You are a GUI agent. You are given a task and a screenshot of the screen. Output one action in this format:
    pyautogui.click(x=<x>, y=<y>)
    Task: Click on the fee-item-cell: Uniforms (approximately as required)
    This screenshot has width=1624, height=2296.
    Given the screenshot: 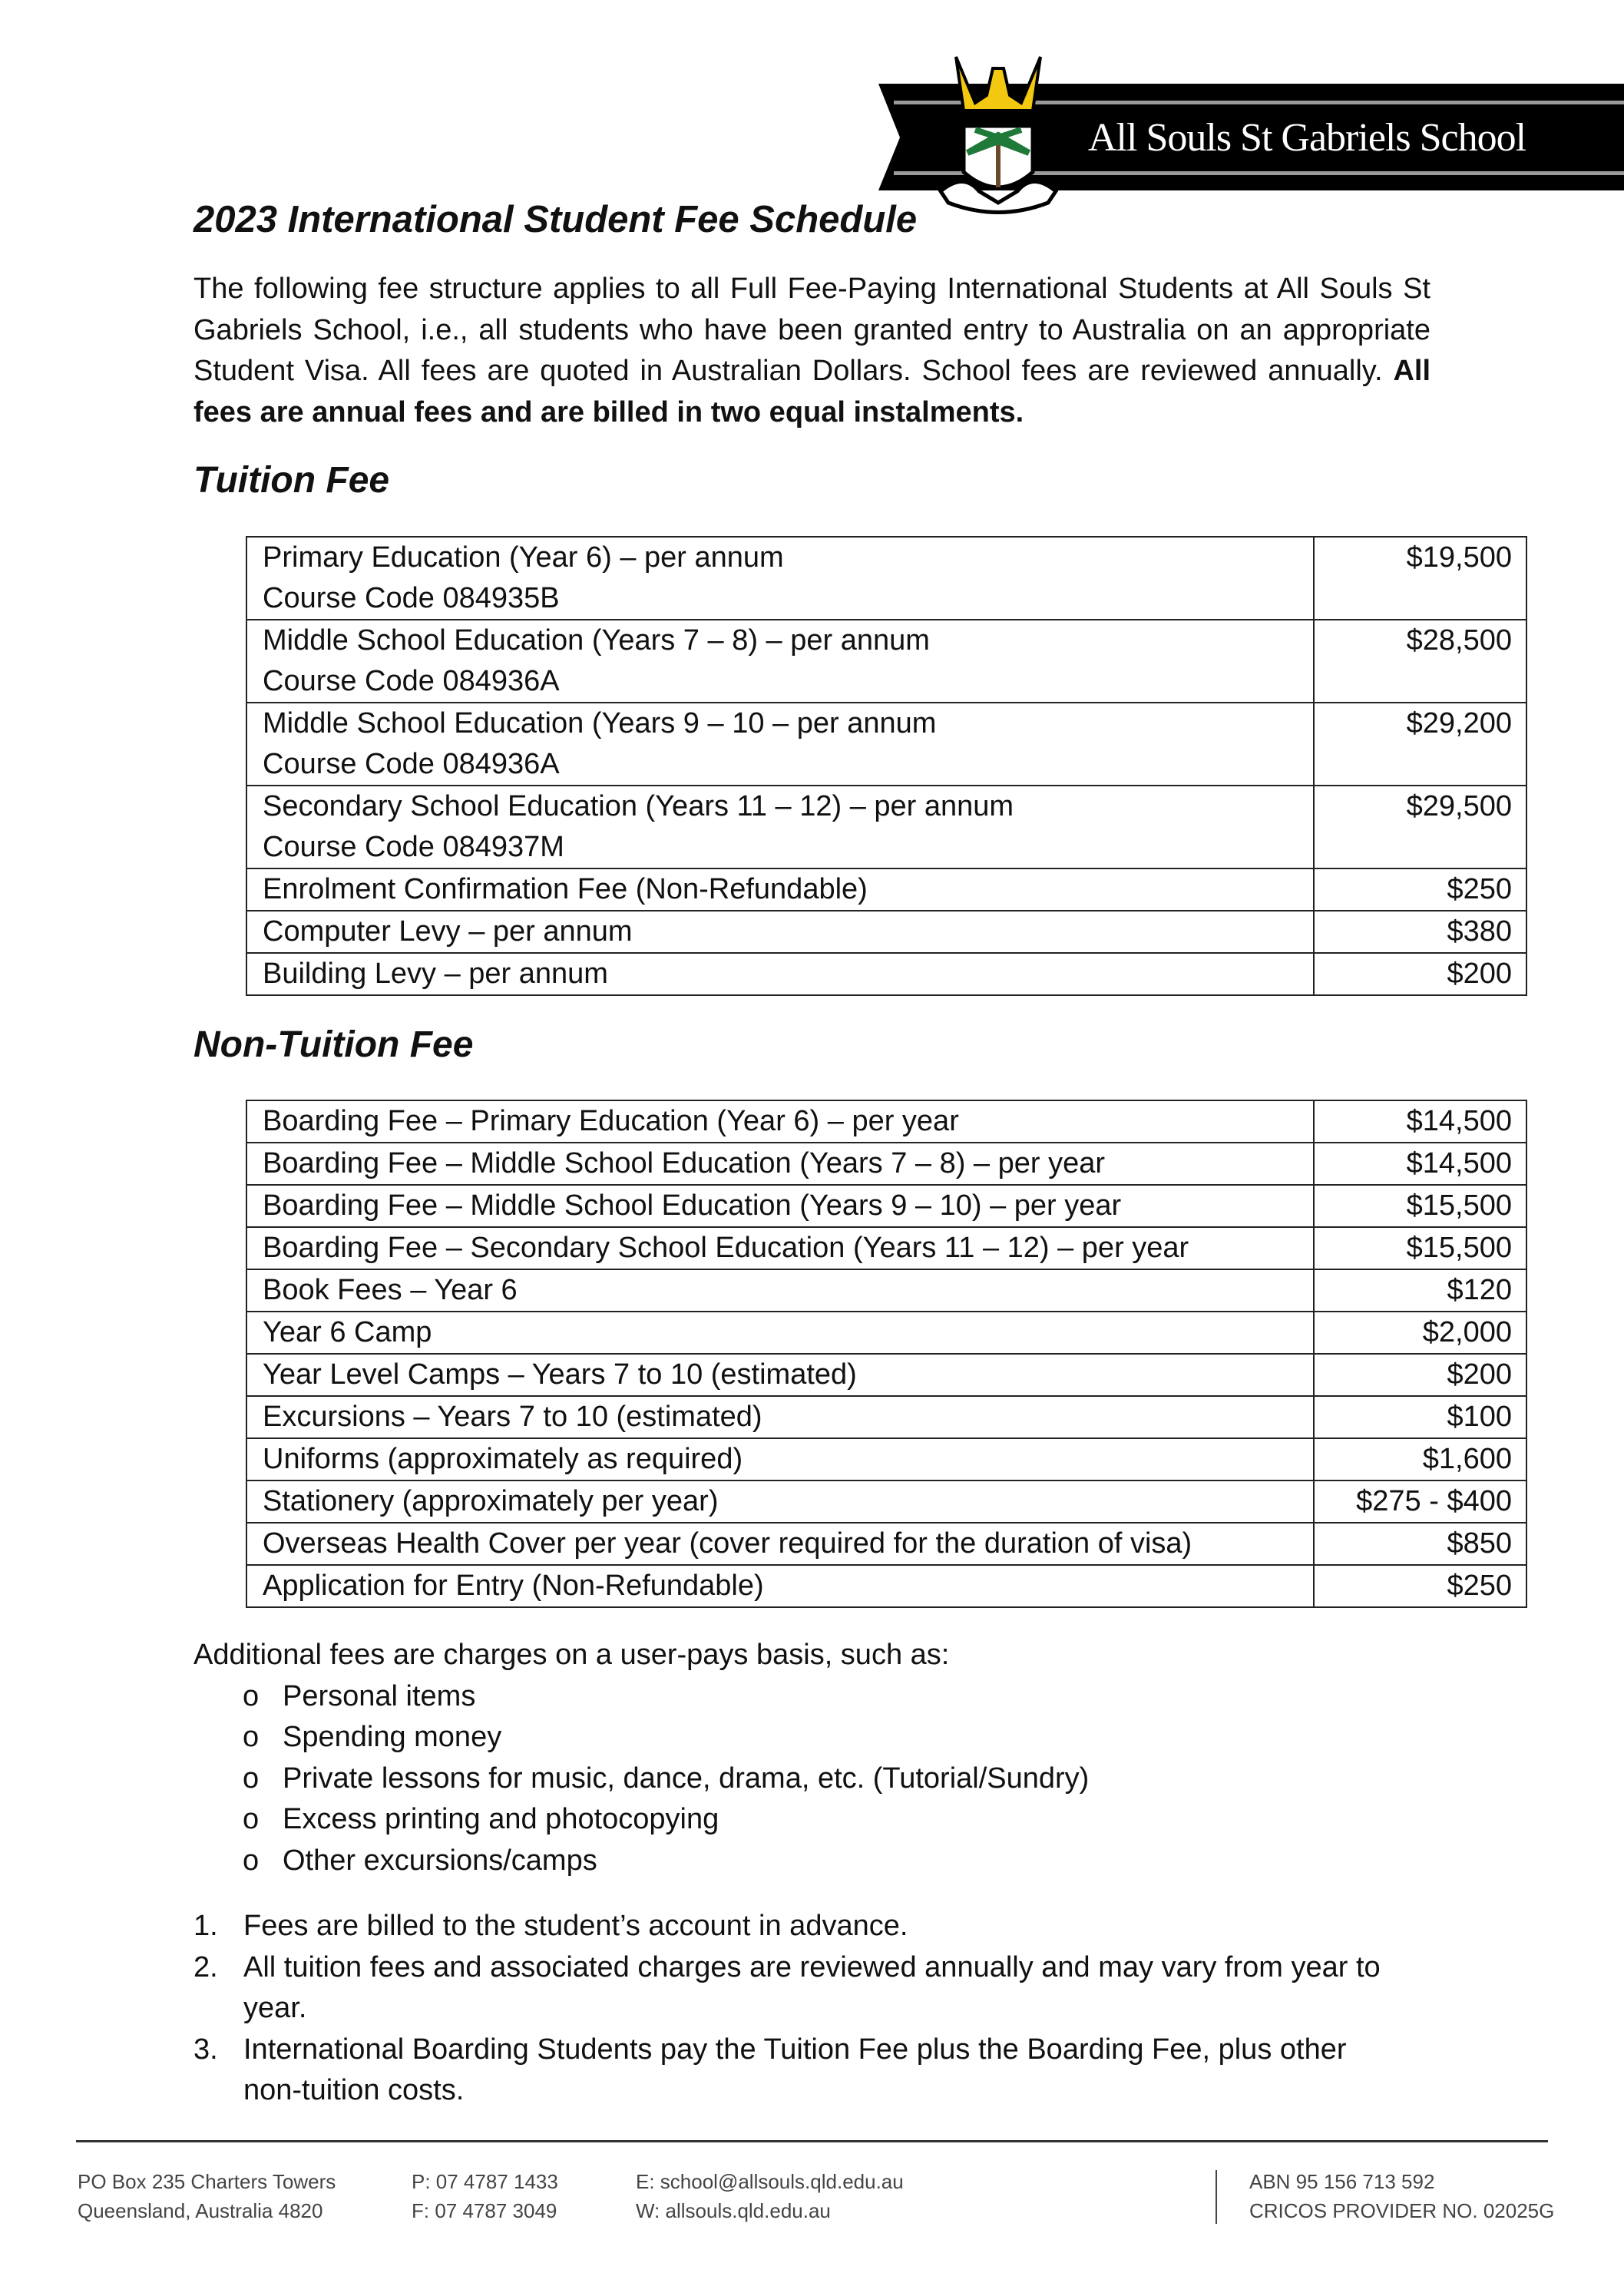 What is the action you would take?
    pyautogui.click(x=780, y=1459)
    